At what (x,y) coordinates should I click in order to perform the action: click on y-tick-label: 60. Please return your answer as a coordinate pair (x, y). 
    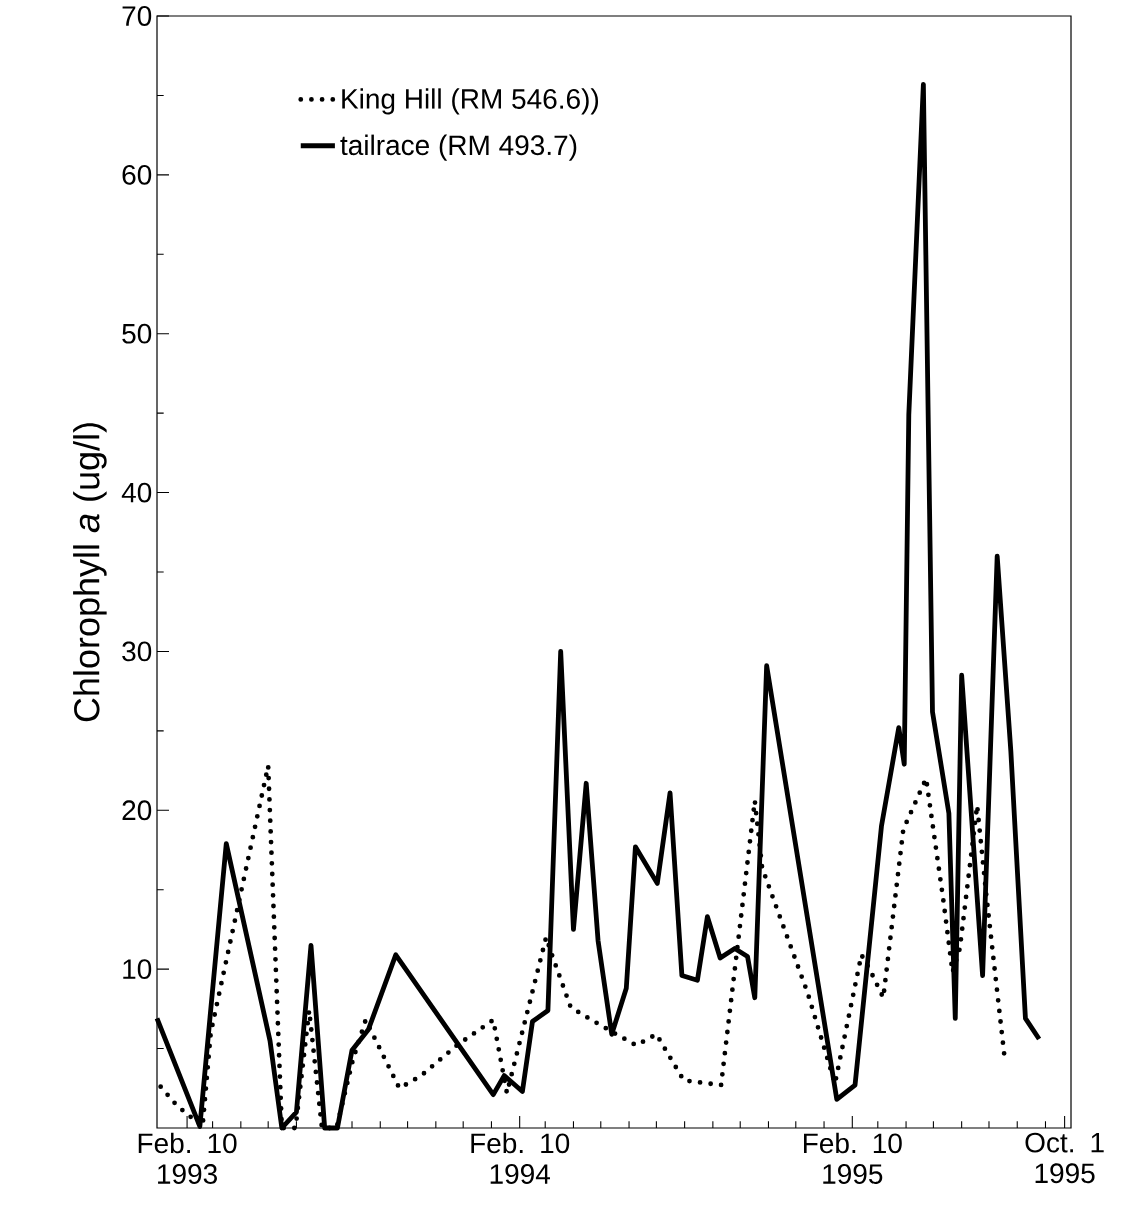
    Looking at the image, I should click on (137, 174).